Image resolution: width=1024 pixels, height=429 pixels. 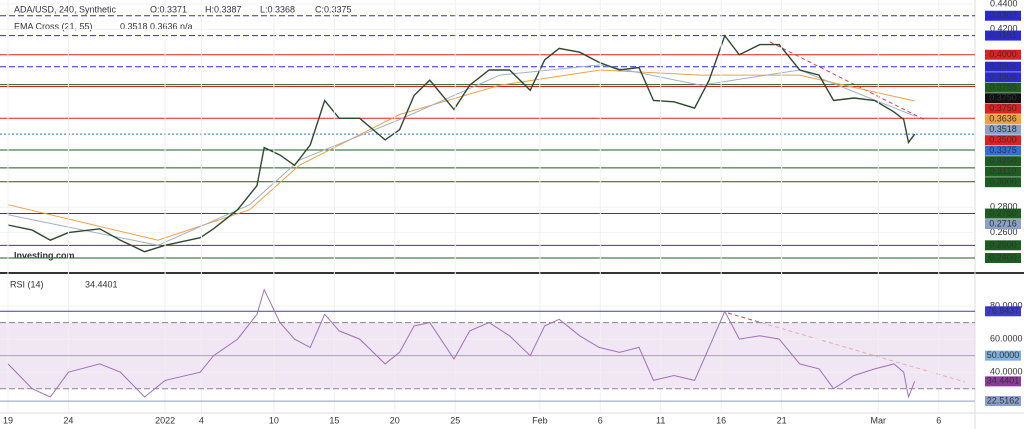 I want to click on y-tick-label: 60.0000, so click(x=1006, y=339).